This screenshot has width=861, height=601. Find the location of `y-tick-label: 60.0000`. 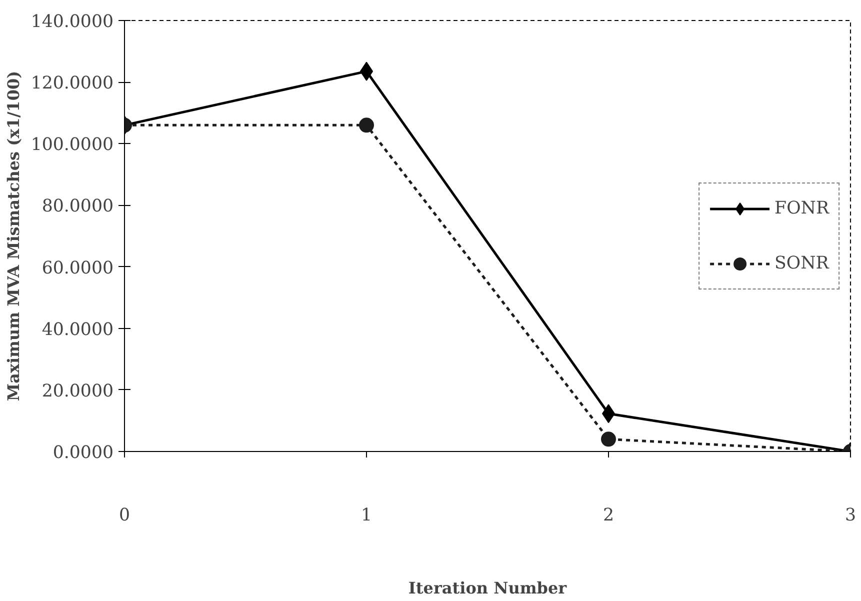

y-tick-label: 60.0000 is located at coordinates (78, 268).